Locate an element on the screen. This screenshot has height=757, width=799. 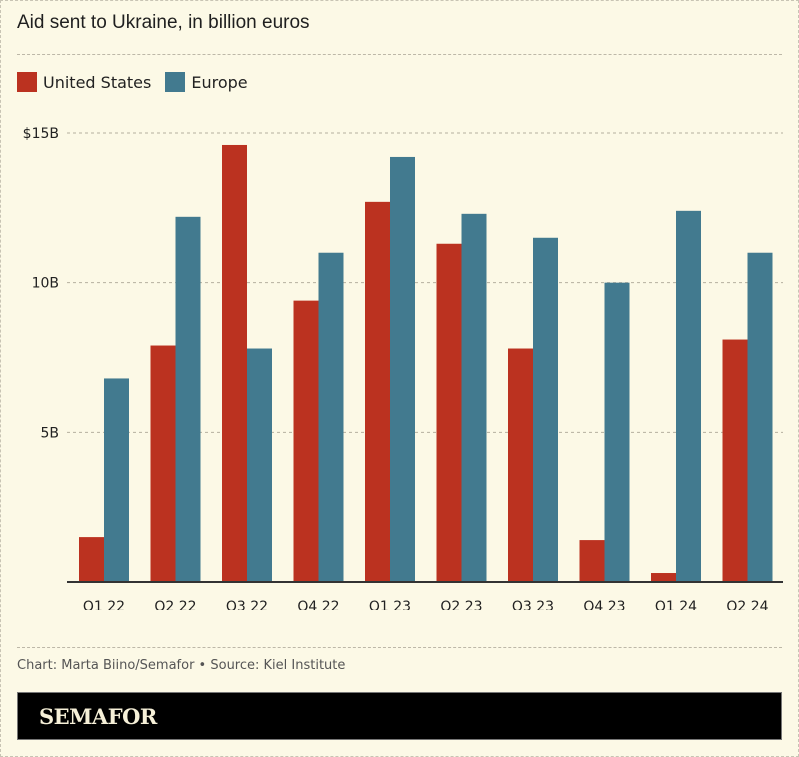
y-tick-label: 10B is located at coordinates (45, 284).